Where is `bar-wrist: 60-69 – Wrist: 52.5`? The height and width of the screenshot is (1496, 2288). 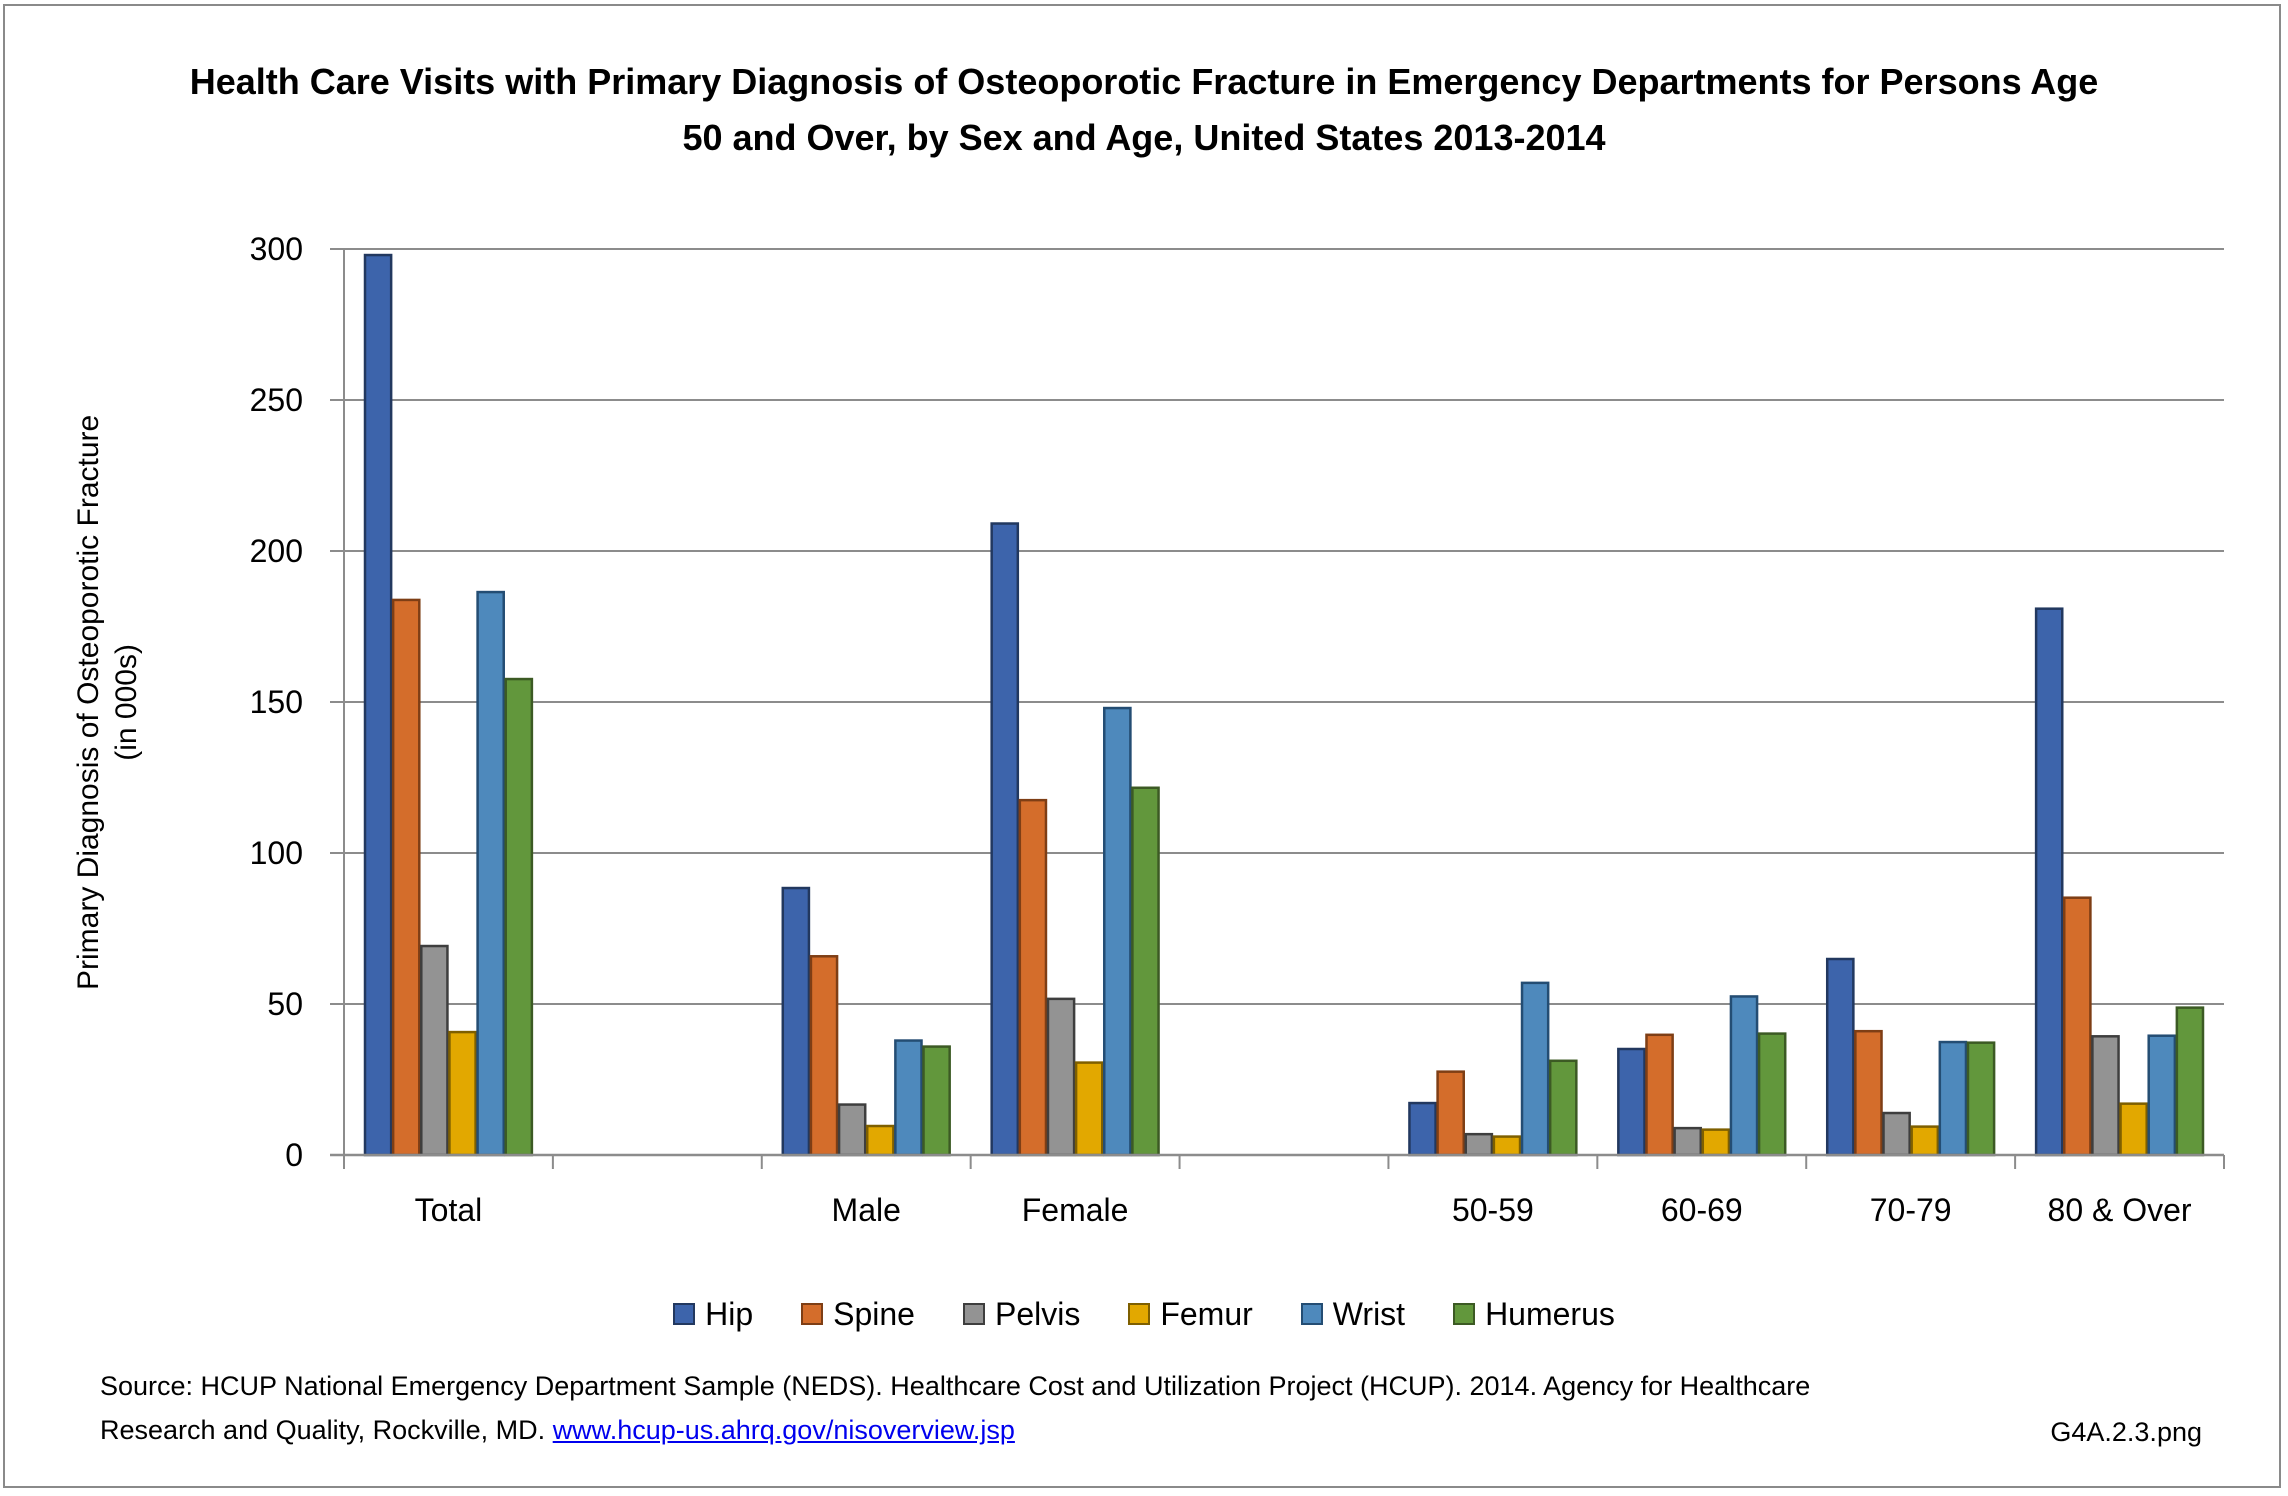 bar-wrist: 60-69 – Wrist: 52.5 is located at coordinates (1744, 1076).